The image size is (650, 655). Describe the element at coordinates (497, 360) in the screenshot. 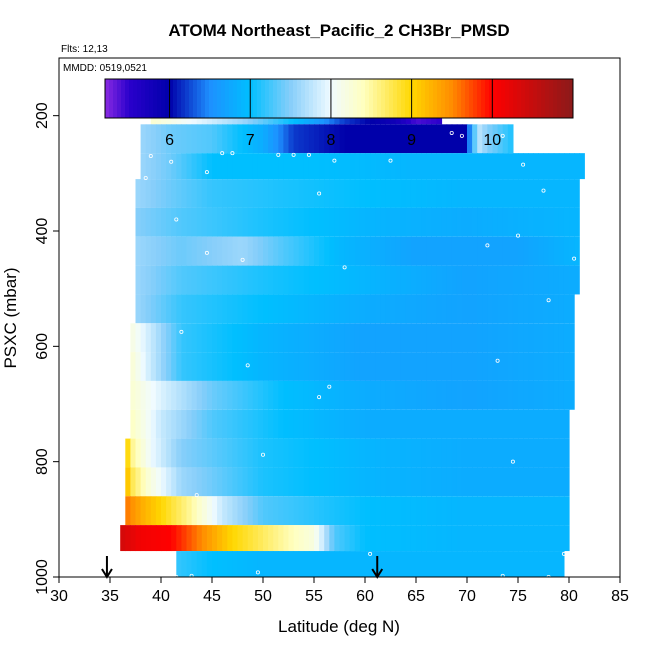

I see `sample-point` at that location.